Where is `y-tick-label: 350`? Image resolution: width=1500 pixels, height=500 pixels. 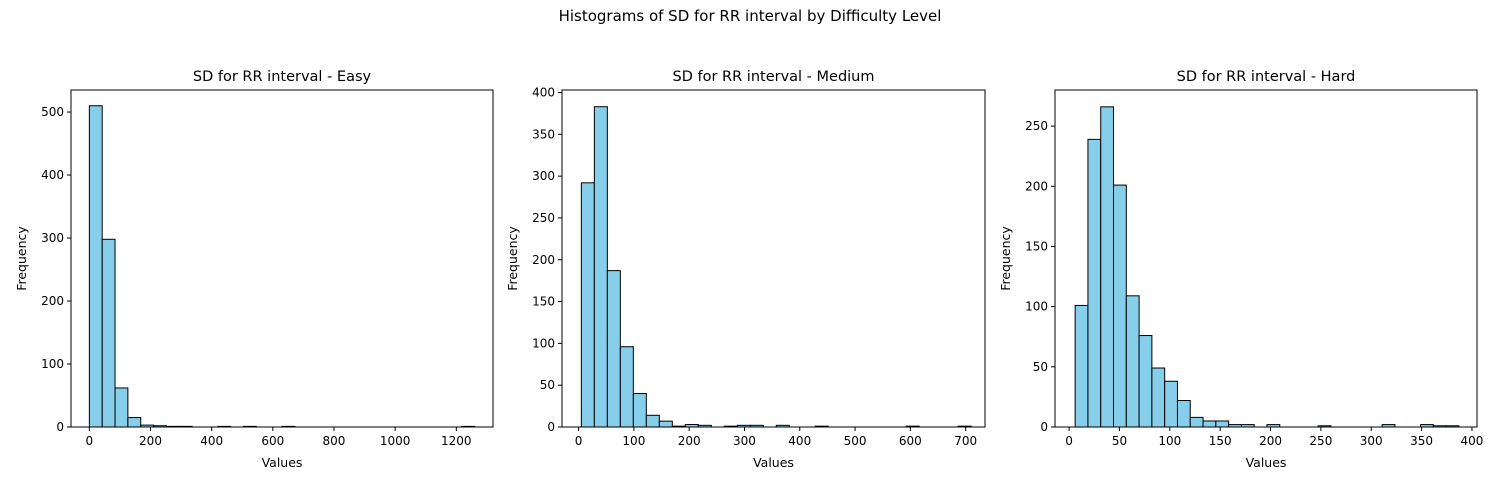
y-tick-label: 350 is located at coordinates (543, 134).